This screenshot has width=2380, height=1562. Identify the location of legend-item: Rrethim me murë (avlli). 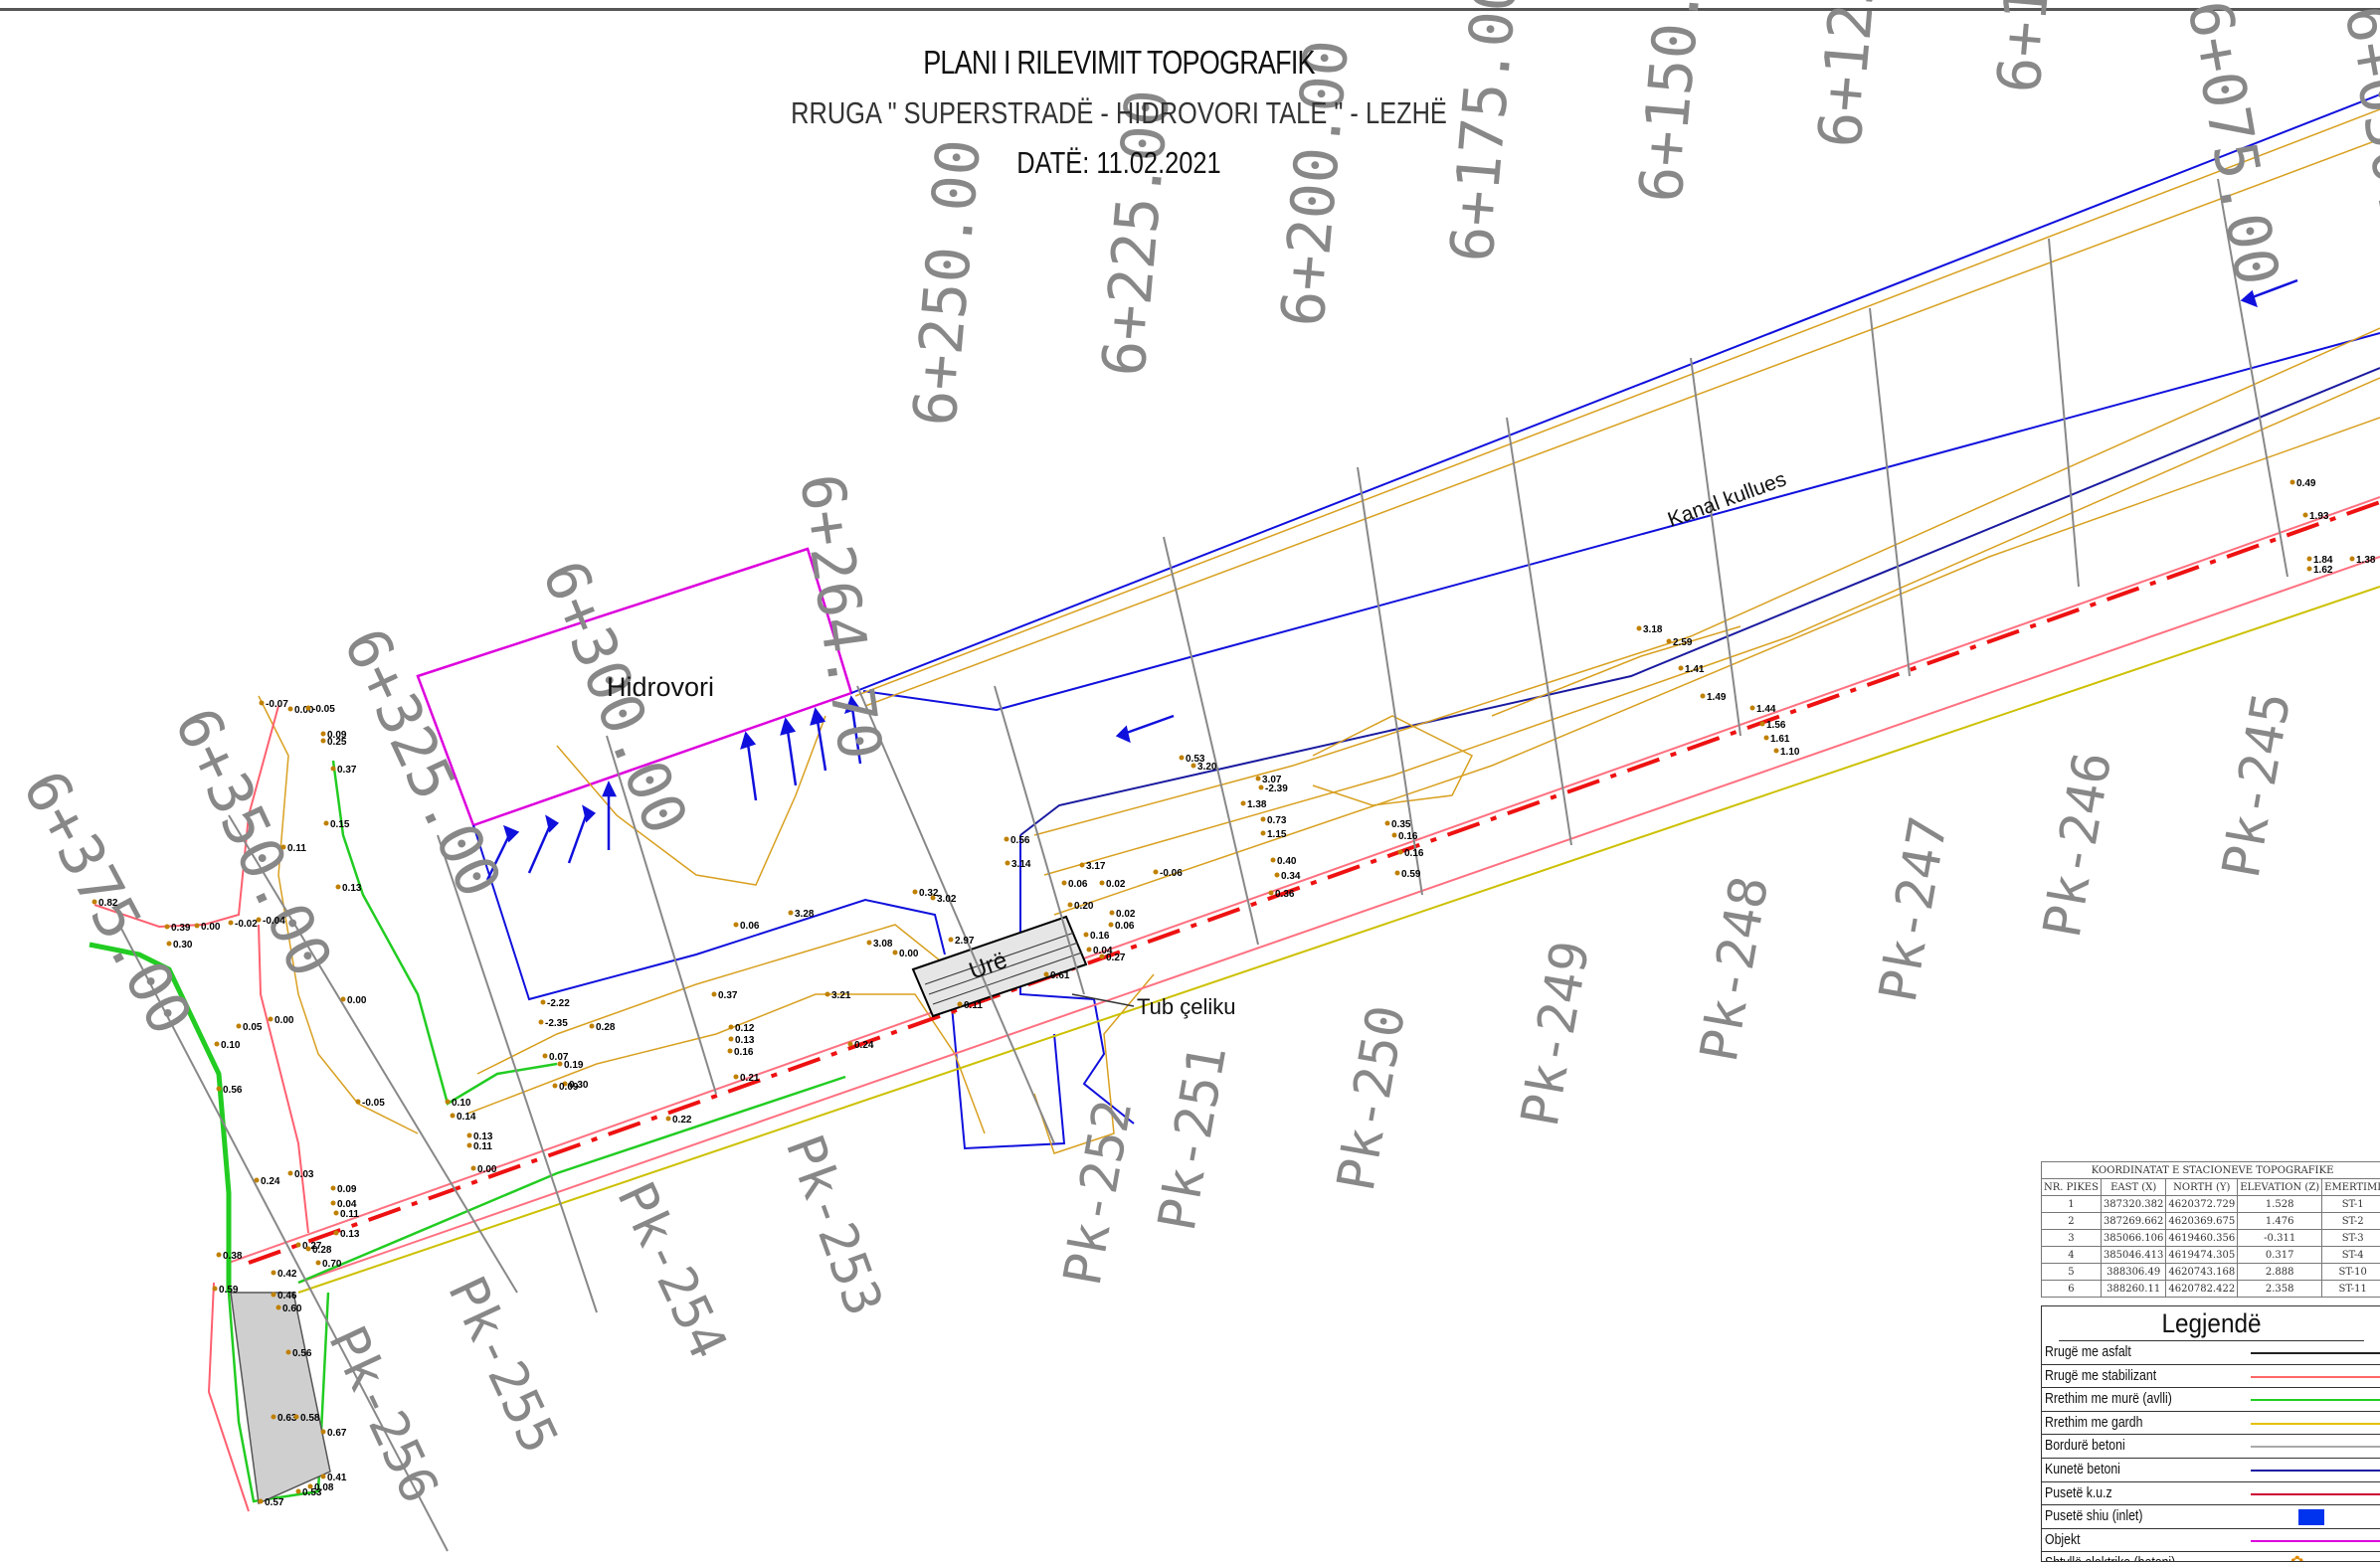
(2211, 1400).